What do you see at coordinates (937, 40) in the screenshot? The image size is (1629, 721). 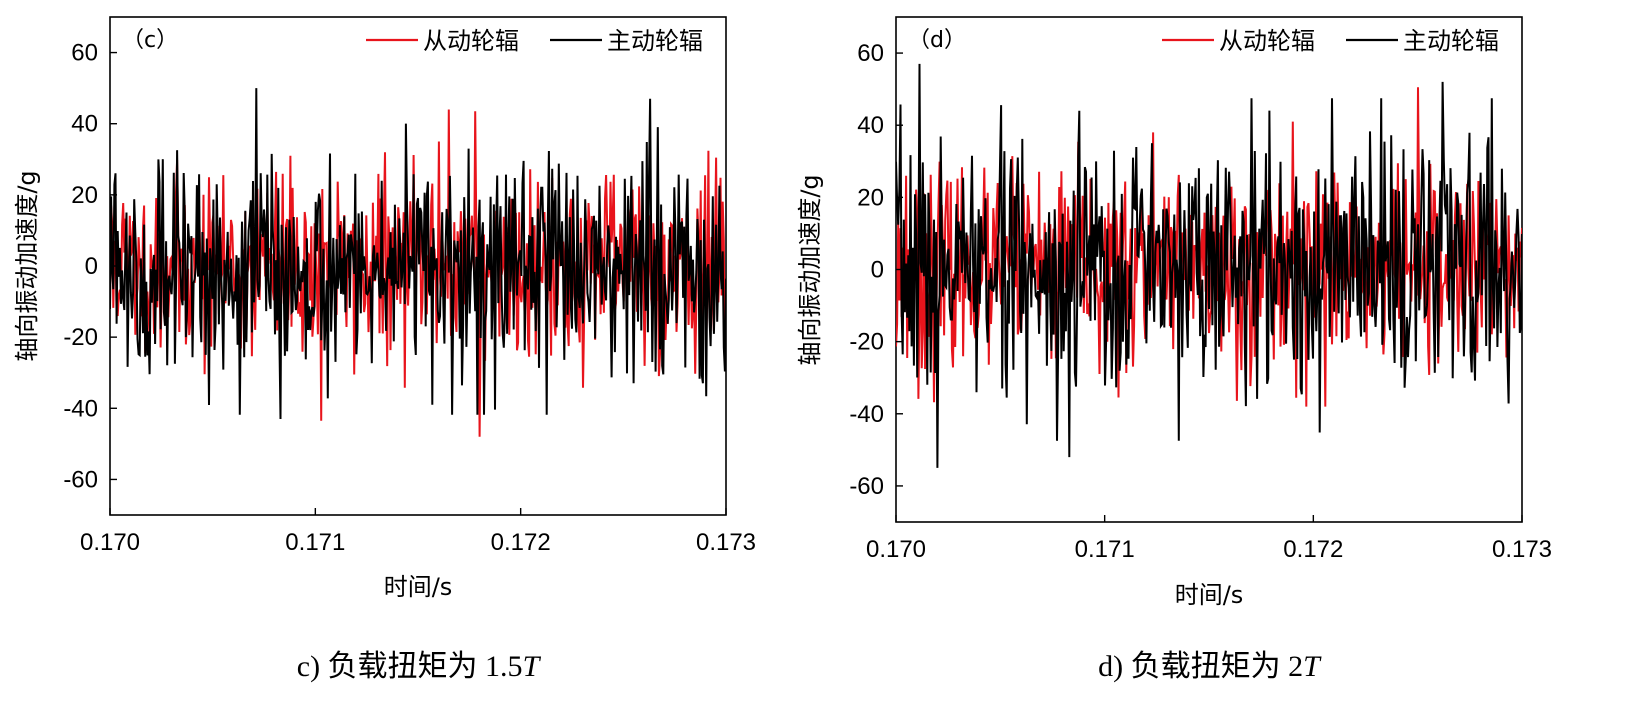 I see `panel-label: （d）` at bounding box center [937, 40].